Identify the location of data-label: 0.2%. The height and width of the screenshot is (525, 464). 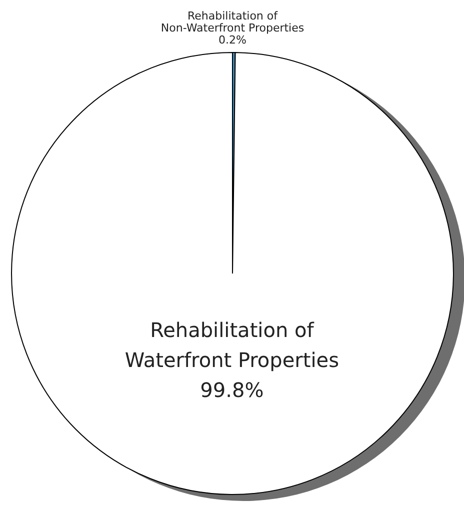
(232, 39).